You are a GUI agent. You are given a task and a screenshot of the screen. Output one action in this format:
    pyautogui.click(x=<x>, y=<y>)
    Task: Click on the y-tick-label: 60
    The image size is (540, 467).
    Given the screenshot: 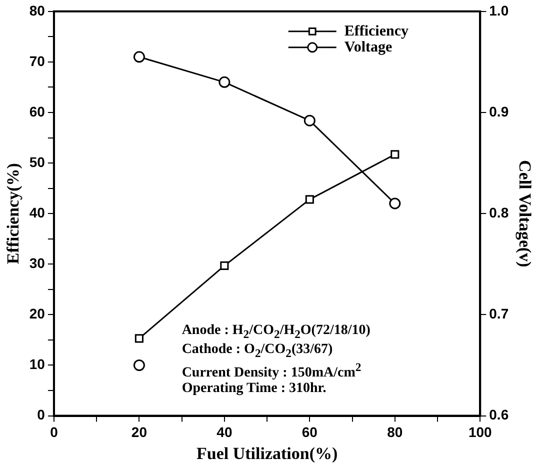 What is the action you would take?
    pyautogui.click(x=37, y=111)
    